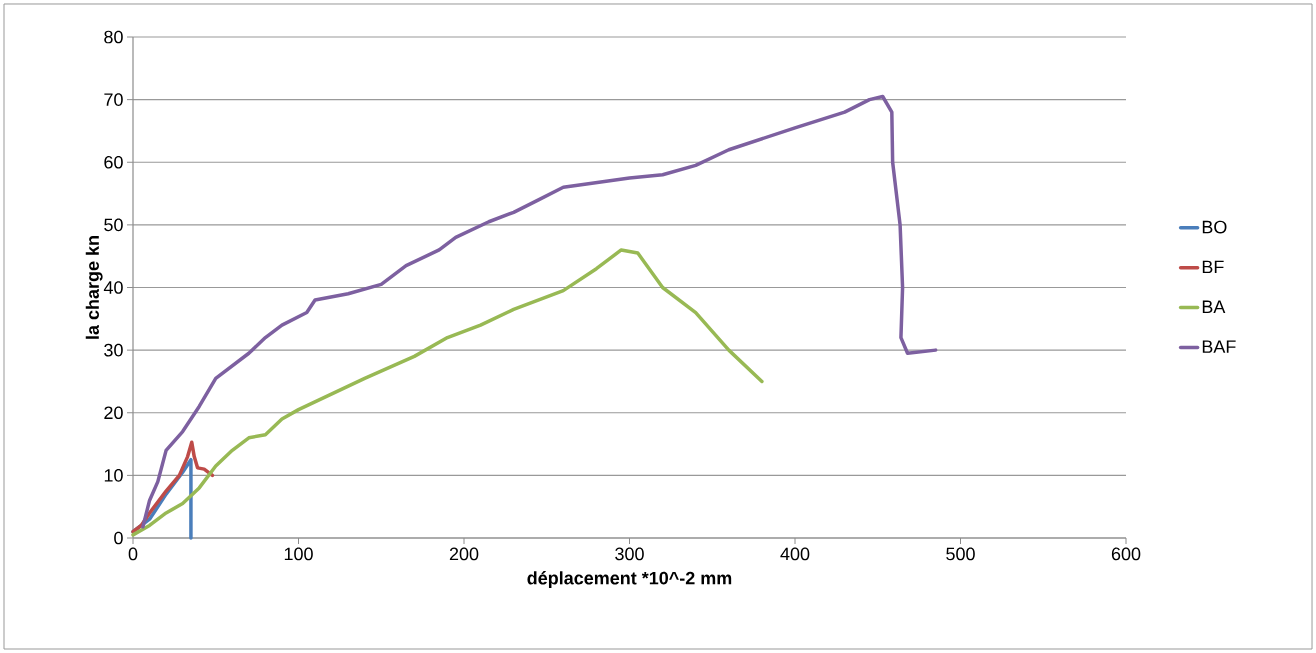 The width and height of the screenshot is (1316, 653). I want to click on y-tick-label: 40, so click(113, 287).